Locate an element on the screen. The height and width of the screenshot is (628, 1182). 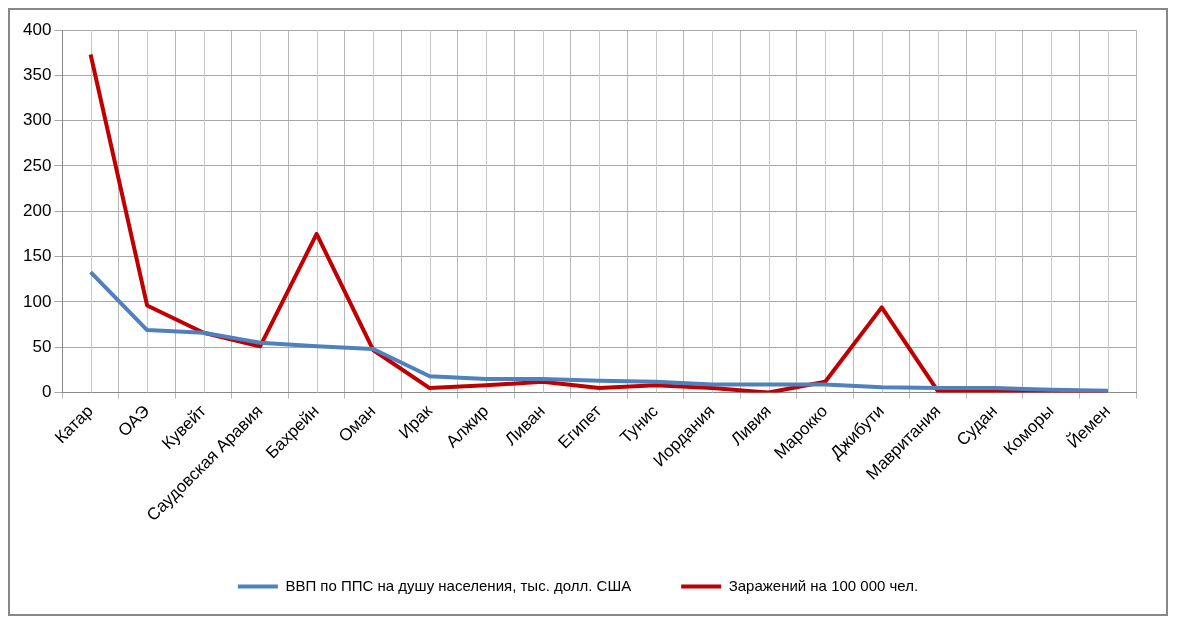
legend-label: ВВП по ППС на душу населения, тыс. долл. США is located at coordinates (458, 585).